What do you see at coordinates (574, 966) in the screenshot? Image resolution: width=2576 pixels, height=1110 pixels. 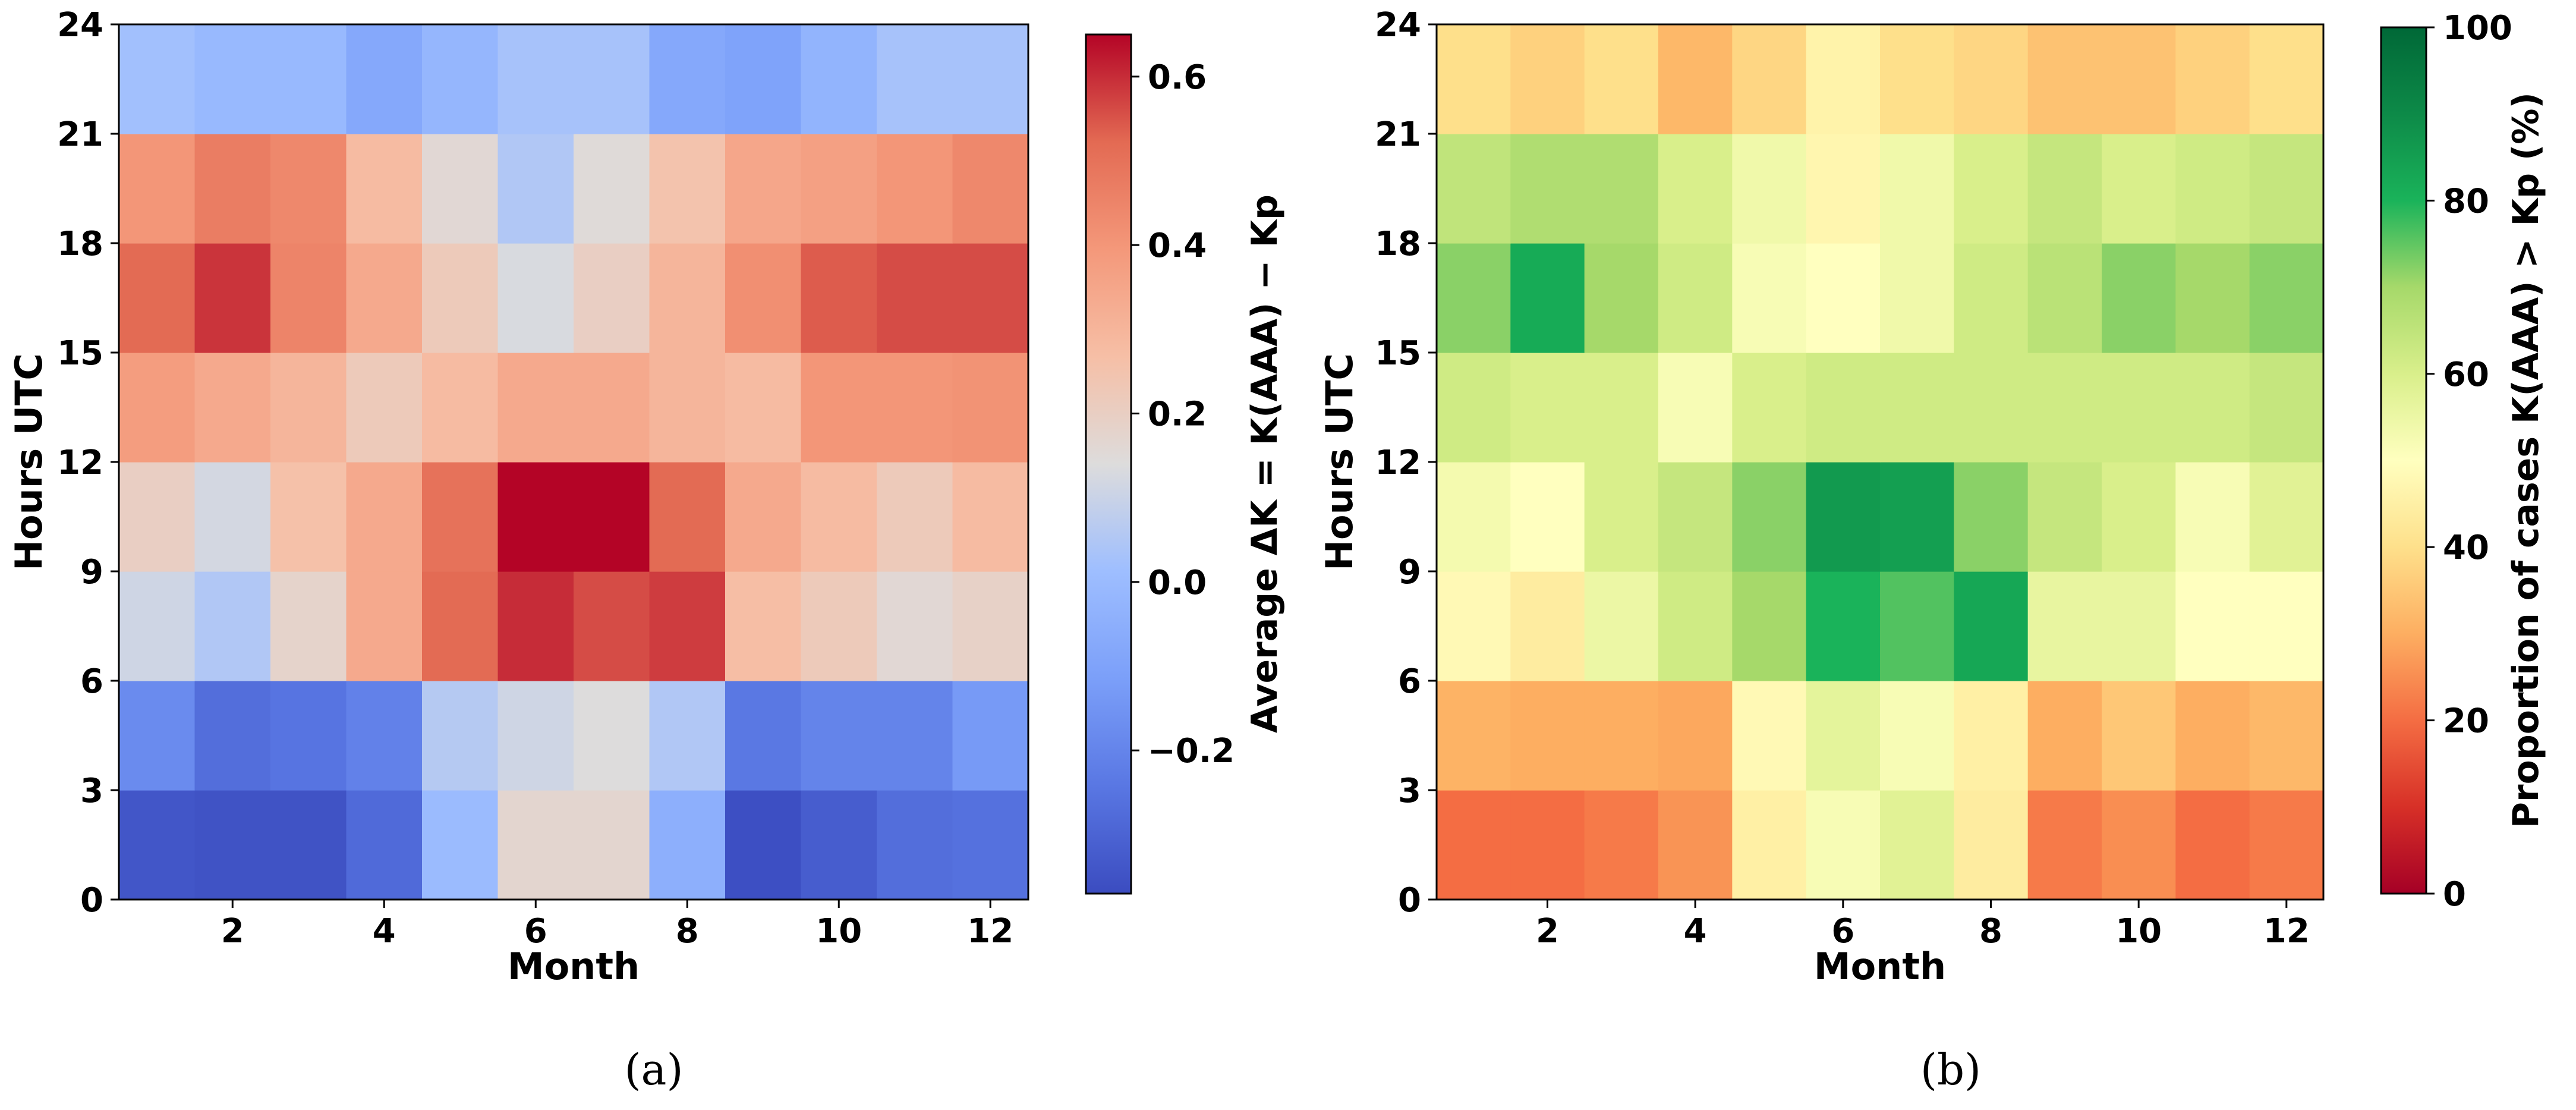 I see `x-axis-label-a: Month` at bounding box center [574, 966].